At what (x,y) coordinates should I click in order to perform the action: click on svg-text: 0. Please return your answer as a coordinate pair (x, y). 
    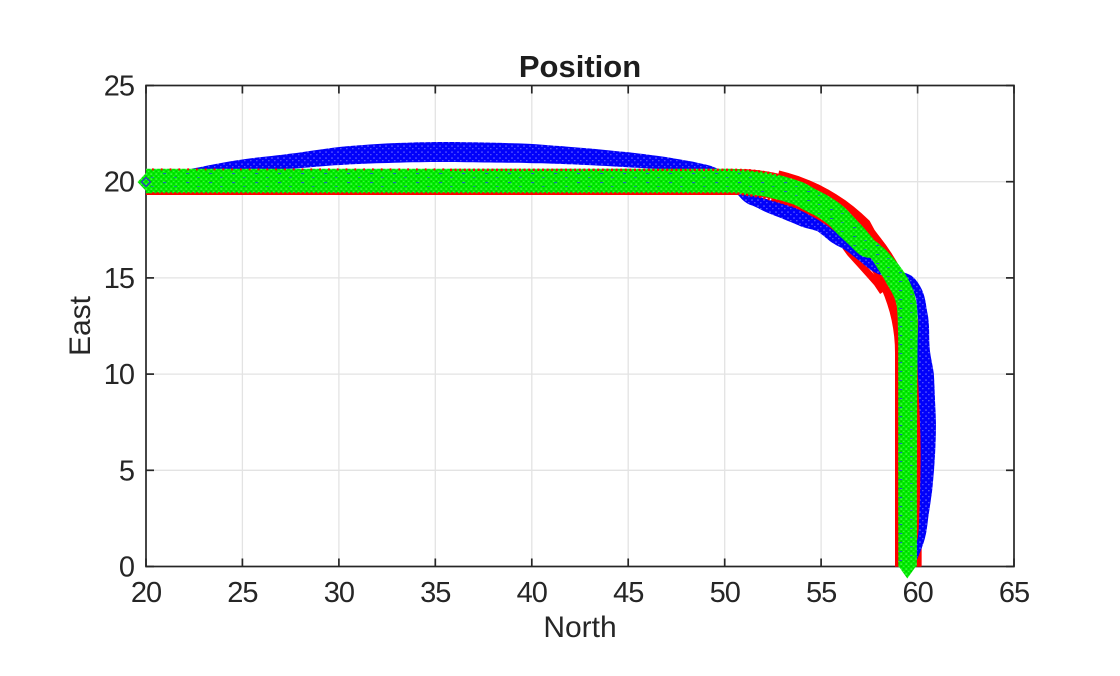
    Looking at the image, I should click on (126, 568).